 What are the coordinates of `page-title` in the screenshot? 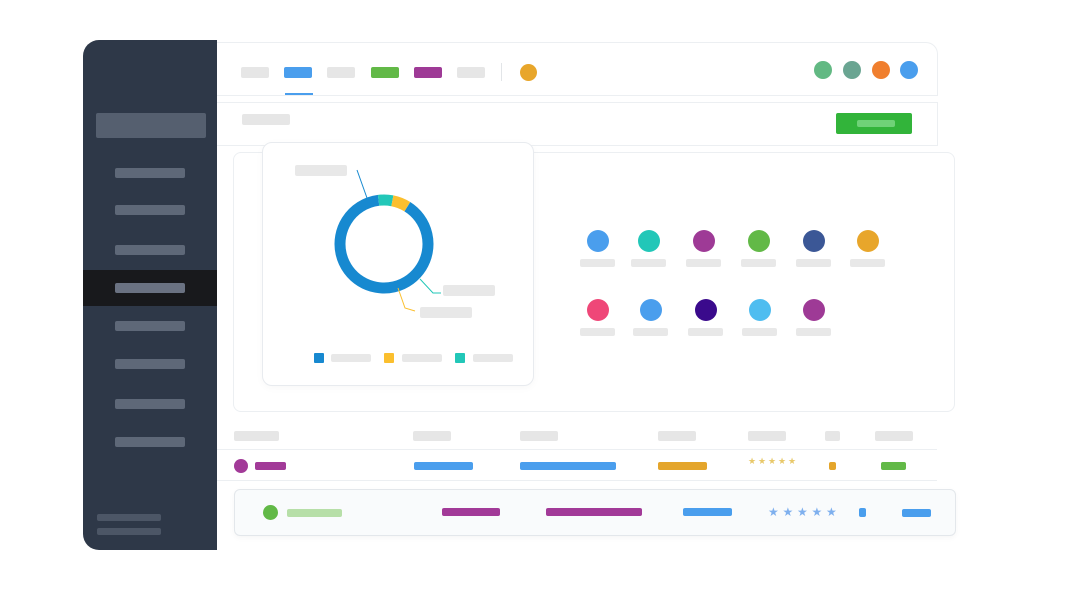 It's located at (266, 119).